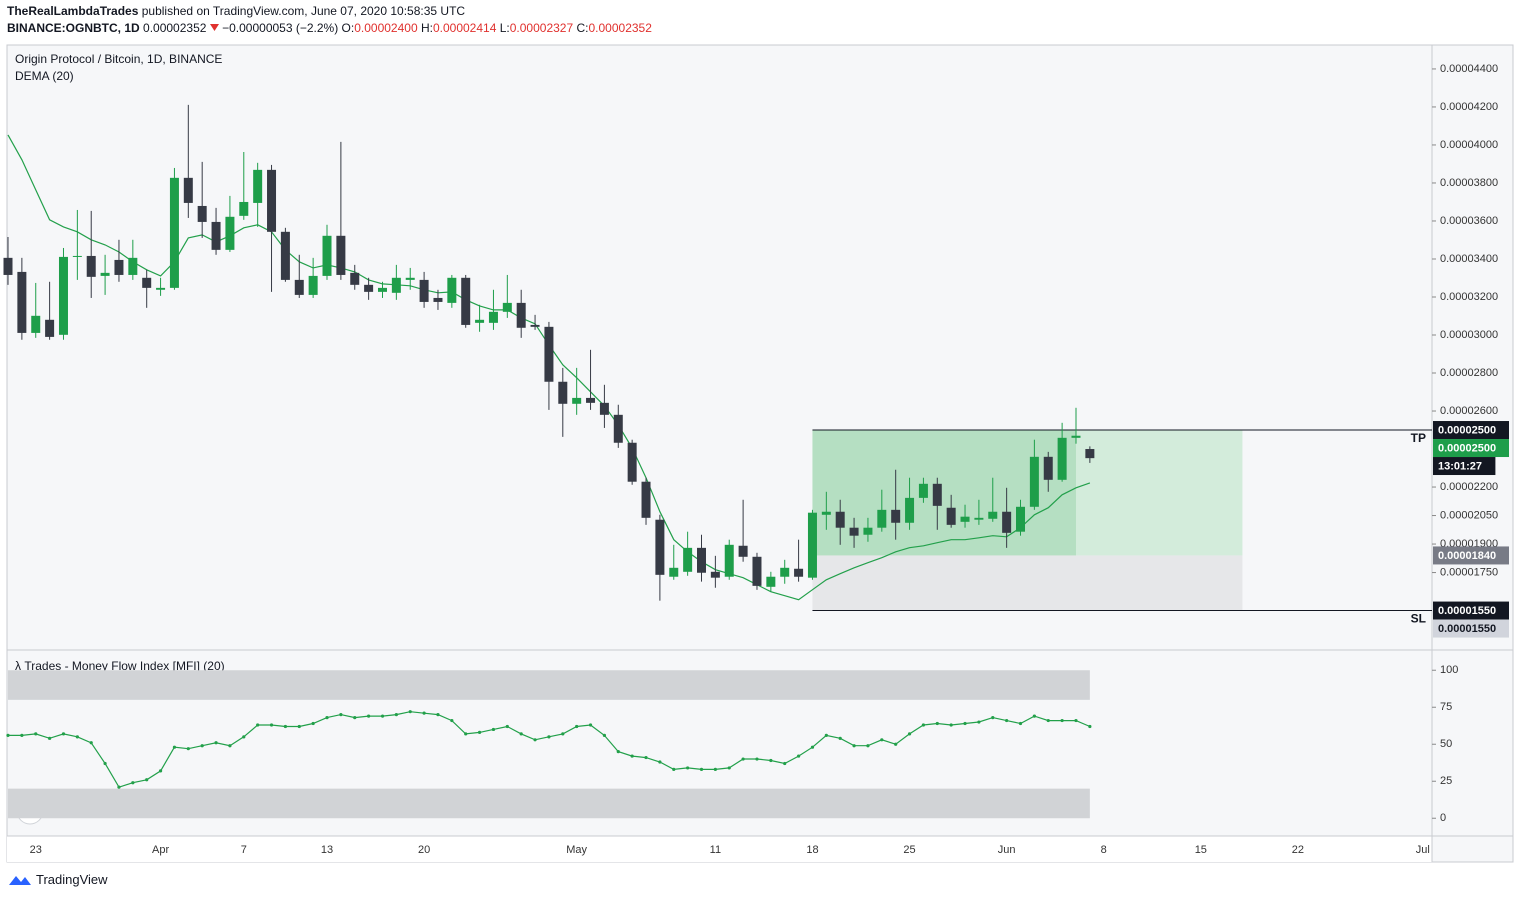 Image resolution: width=1520 pixels, height=900 pixels. What do you see at coordinates (1449, 670) in the screenshot?
I see `y-tick-label: 100` at bounding box center [1449, 670].